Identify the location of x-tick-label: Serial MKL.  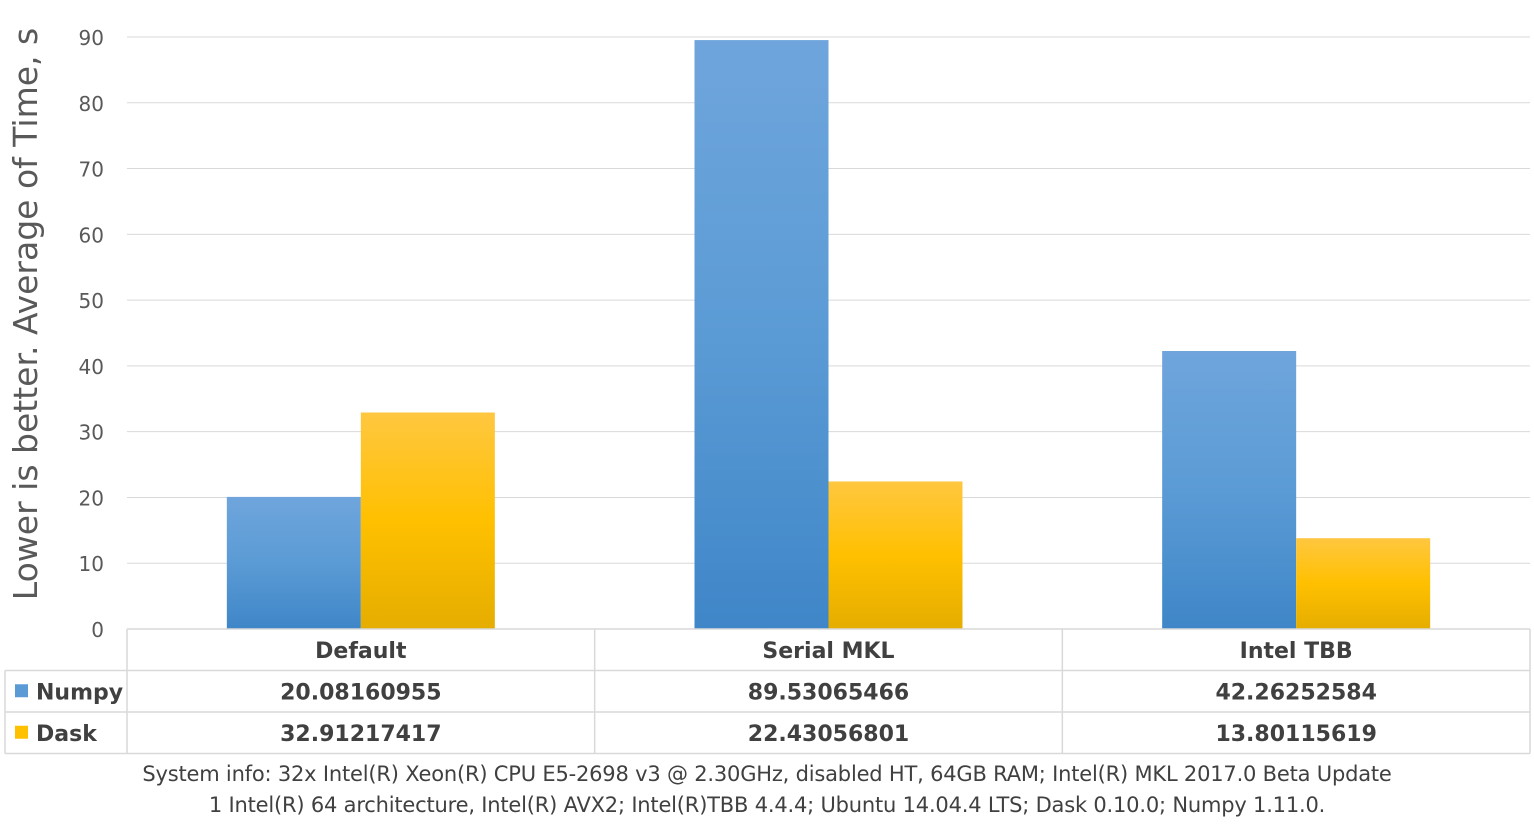
(828, 651).